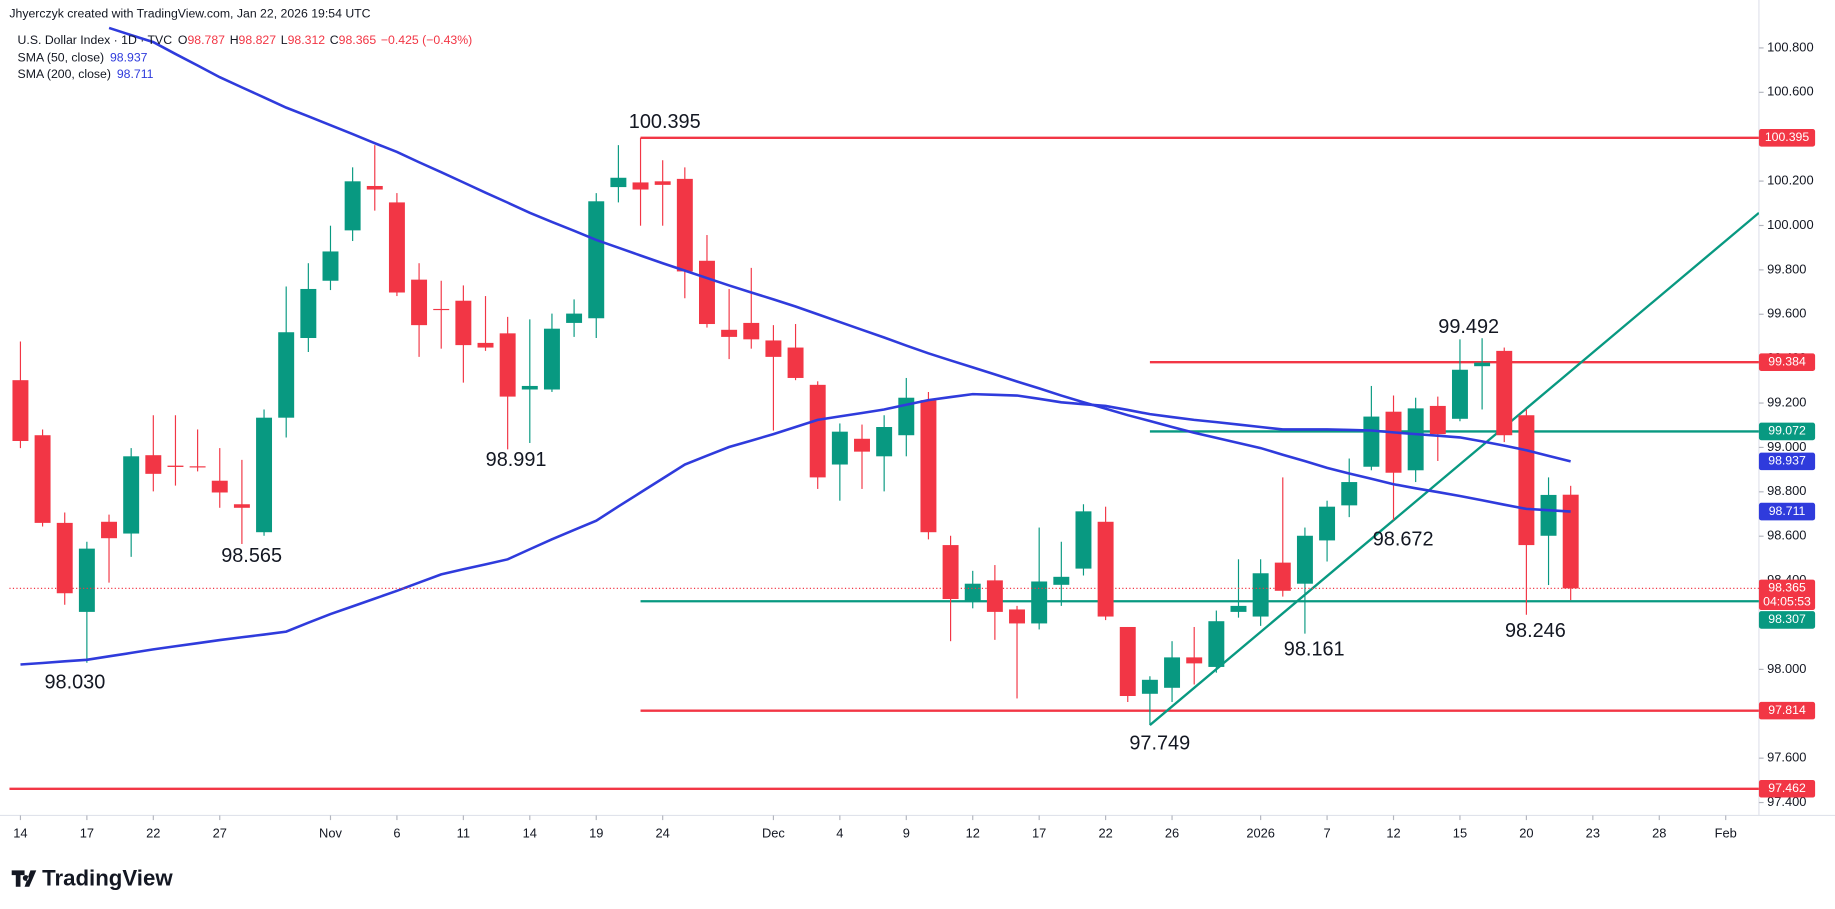  Describe the element at coordinates (1790, 224) in the screenshot. I see `y-tick-label: 100.000` at that location.